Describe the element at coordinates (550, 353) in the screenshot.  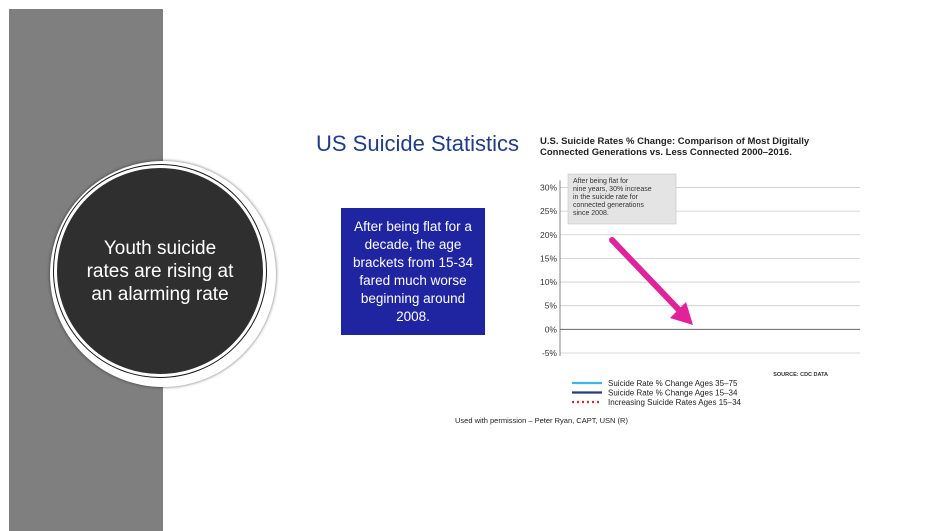
I see `y-tick-label: -5%` at that location.